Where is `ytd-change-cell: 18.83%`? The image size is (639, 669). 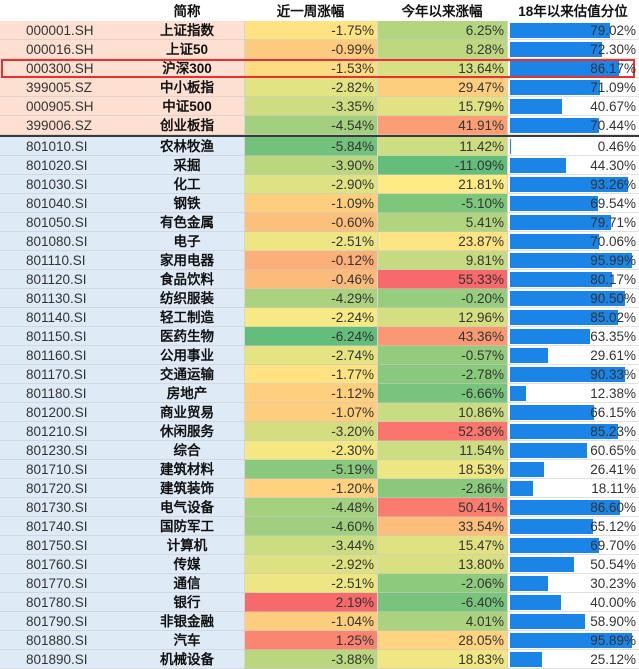
ytd-change-cell: 18.83% is located at coordinates (442, 659).